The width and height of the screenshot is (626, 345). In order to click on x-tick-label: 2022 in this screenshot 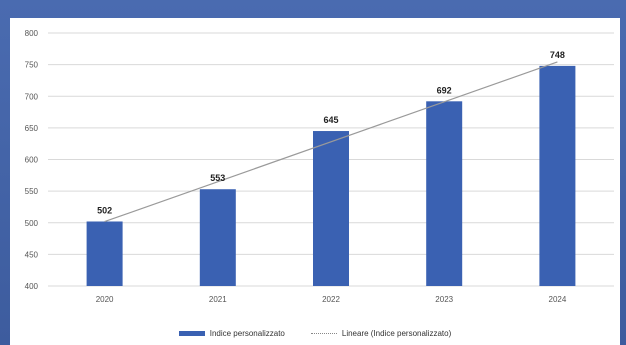, I will do `click(331, 299)`.